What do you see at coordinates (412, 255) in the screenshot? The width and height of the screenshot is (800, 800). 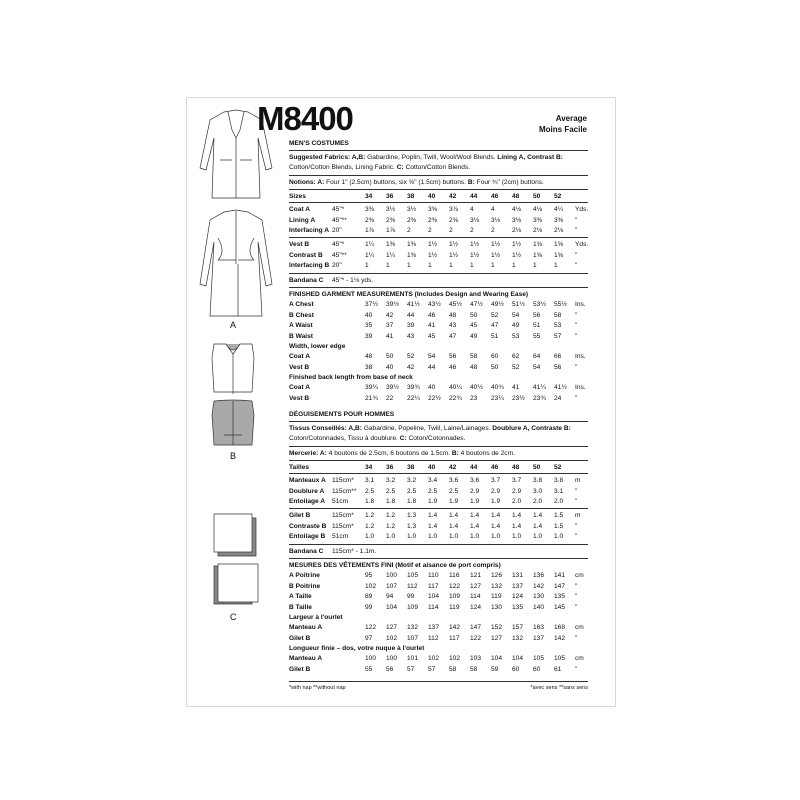 I see `cell-value: 1⅜` at bounding box center [412, 255].